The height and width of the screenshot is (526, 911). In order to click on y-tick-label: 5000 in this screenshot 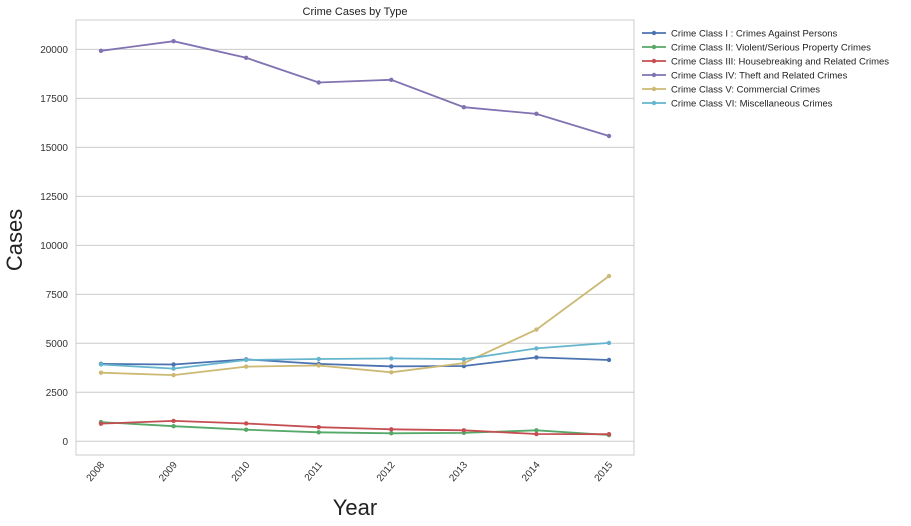, I will do `click(57, 344)`.